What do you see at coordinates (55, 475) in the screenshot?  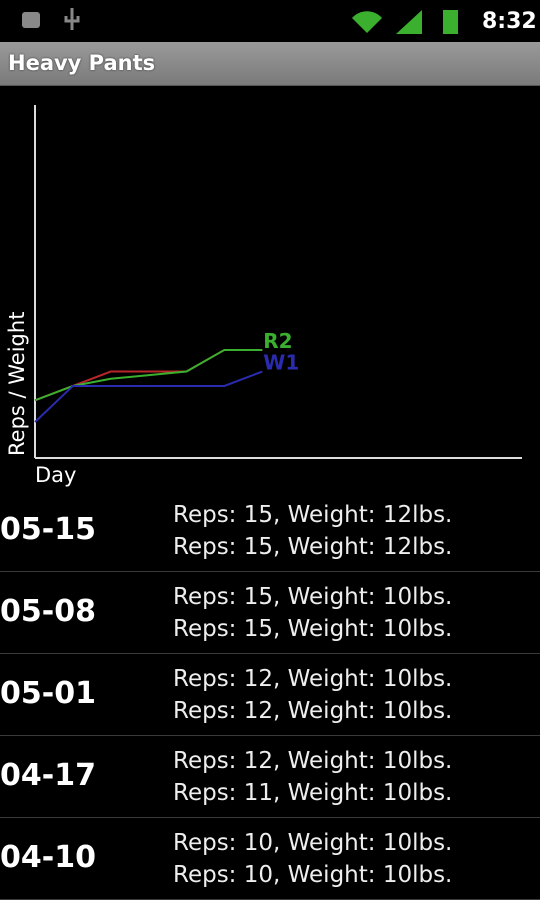 I see `x-axis-label: Day` at bounding box center [55, 475].